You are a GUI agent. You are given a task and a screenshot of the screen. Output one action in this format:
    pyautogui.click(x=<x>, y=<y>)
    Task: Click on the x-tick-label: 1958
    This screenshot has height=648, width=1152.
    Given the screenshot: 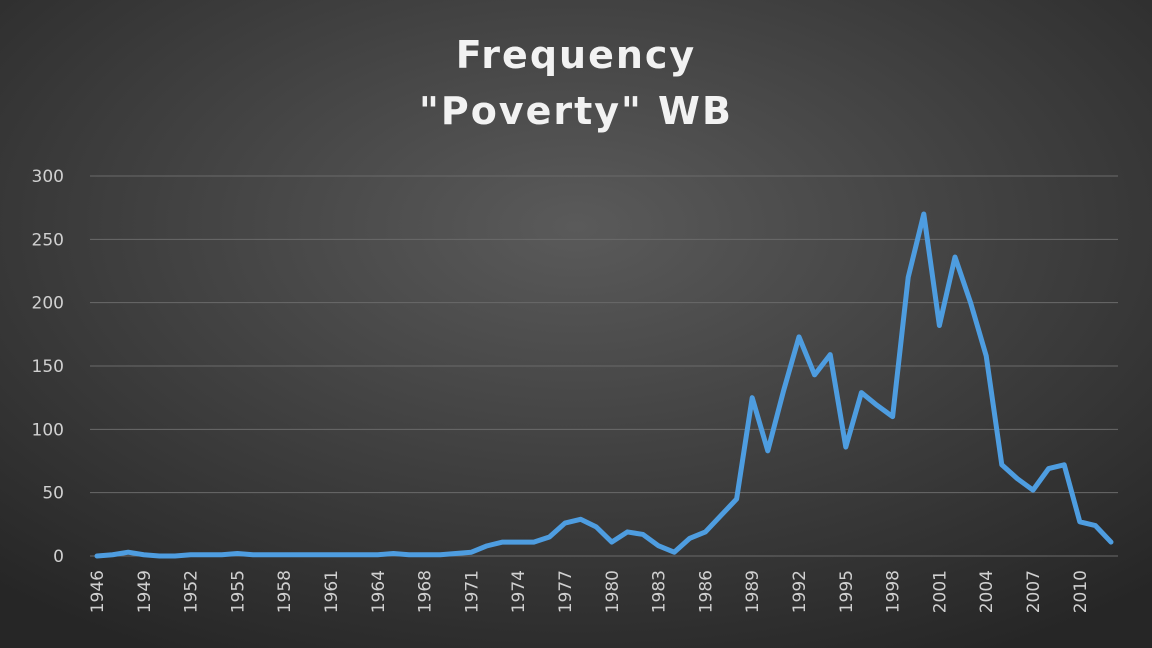 What is the action you would take?
    pyautogui.click(x=285, y=591)
    